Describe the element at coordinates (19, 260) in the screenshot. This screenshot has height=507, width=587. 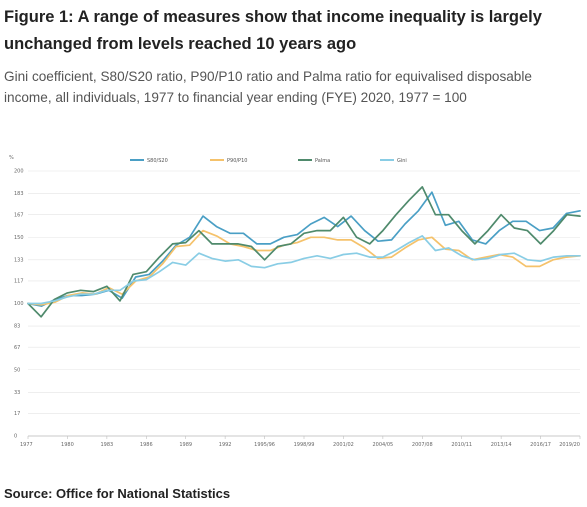
I see `y-tick-label: 133` at that location.